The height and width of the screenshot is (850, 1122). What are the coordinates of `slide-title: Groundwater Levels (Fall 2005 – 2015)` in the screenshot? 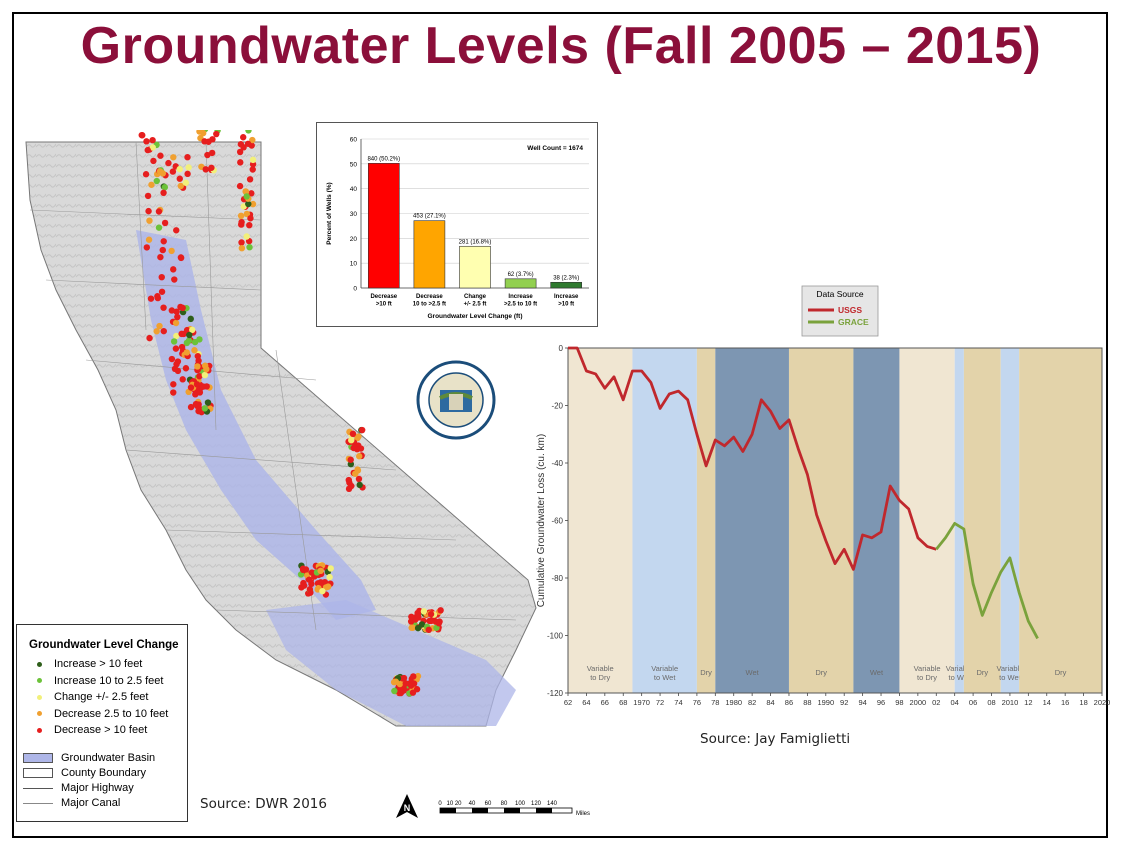 It's located at (561, 46).